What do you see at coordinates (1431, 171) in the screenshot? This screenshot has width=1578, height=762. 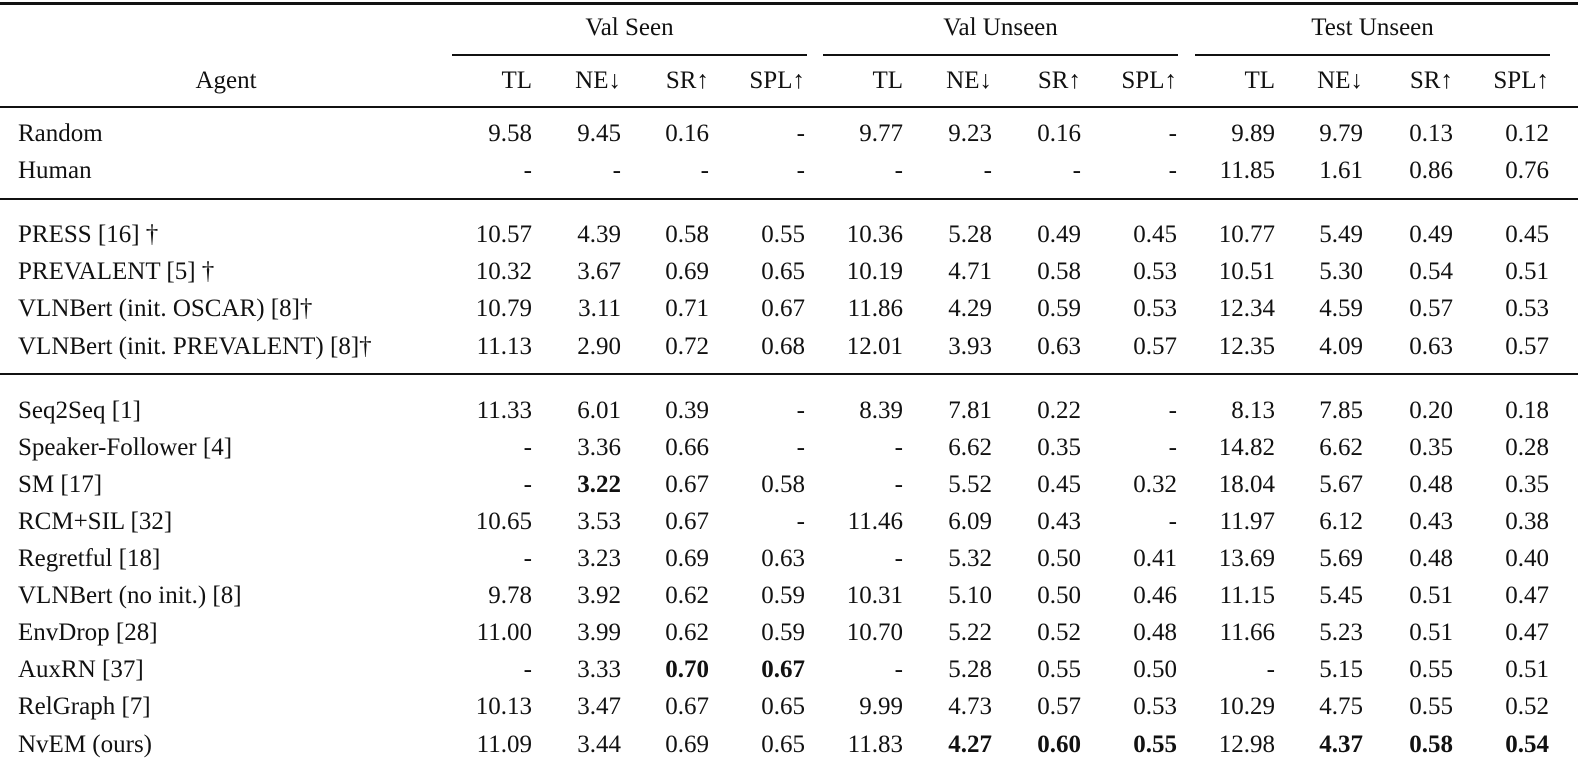 I see `cell: 0.86` at bounding box center [1431, 171].